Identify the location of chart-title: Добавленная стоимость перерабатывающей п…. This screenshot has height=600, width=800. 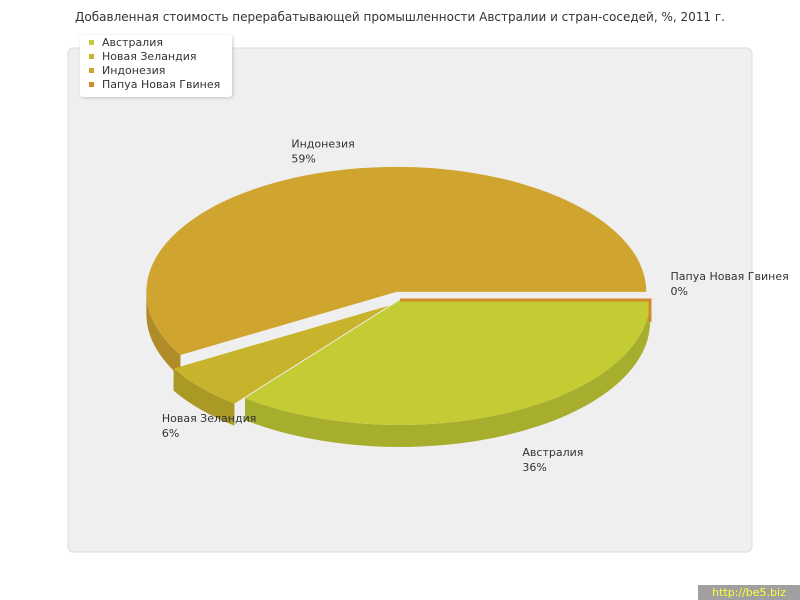
(400, 17).